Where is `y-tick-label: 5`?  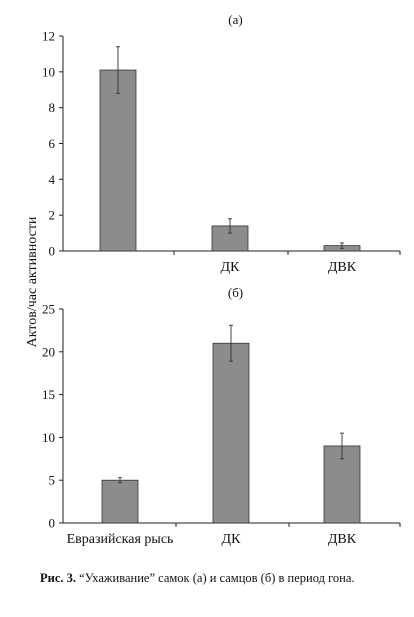 y-tick-label: 5 is located at coordinates (52, 480).